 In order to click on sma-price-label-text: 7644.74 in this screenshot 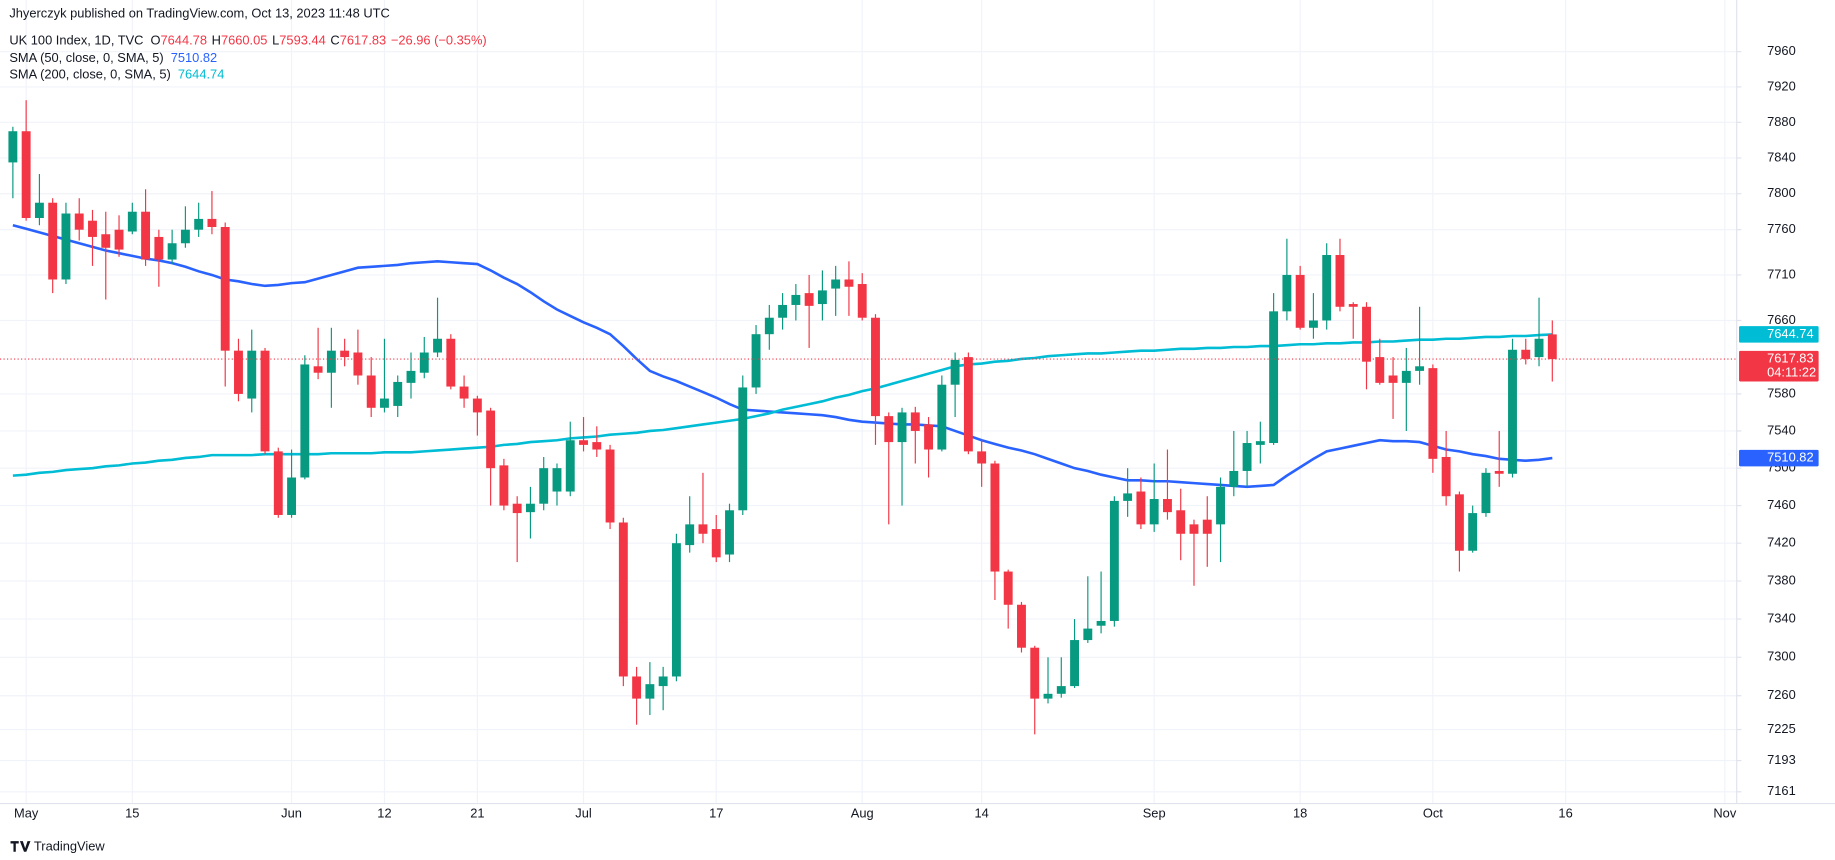, I will do `click(1790, 333)`.